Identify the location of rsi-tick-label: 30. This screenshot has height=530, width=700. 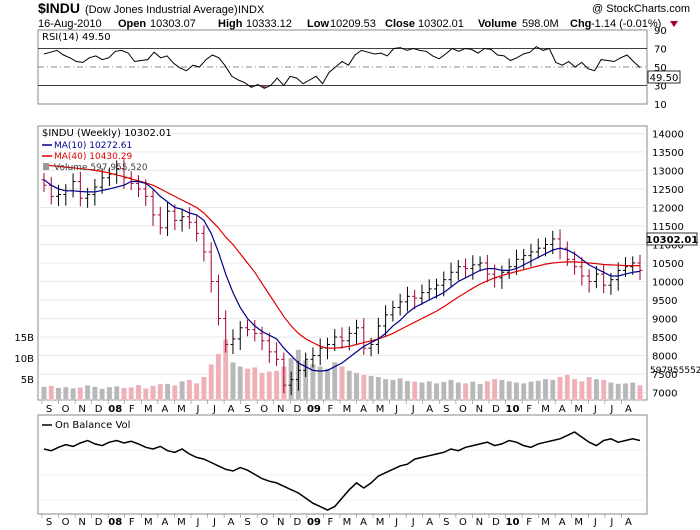
(660, 87).